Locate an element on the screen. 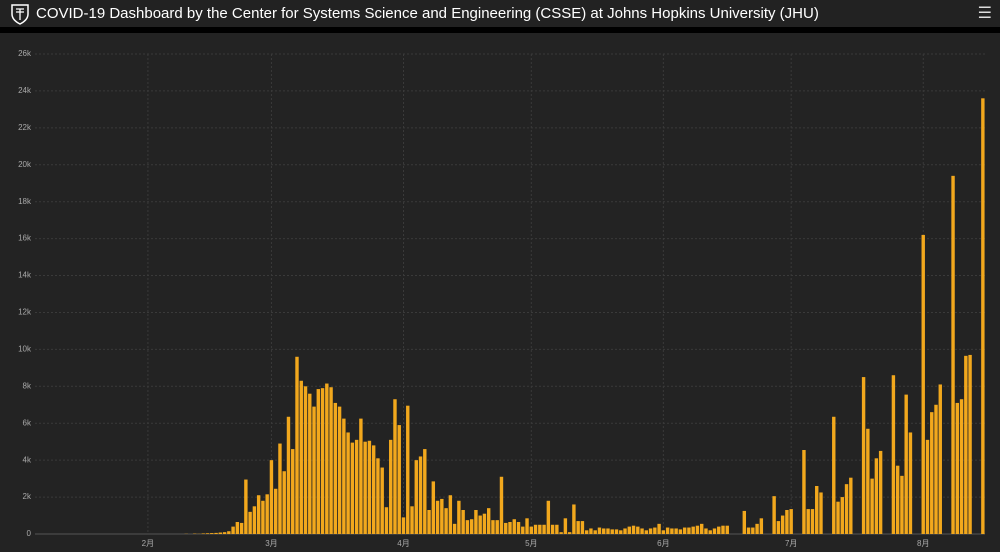  x-tick-label: 8月 is located at coordinates (923, 543).